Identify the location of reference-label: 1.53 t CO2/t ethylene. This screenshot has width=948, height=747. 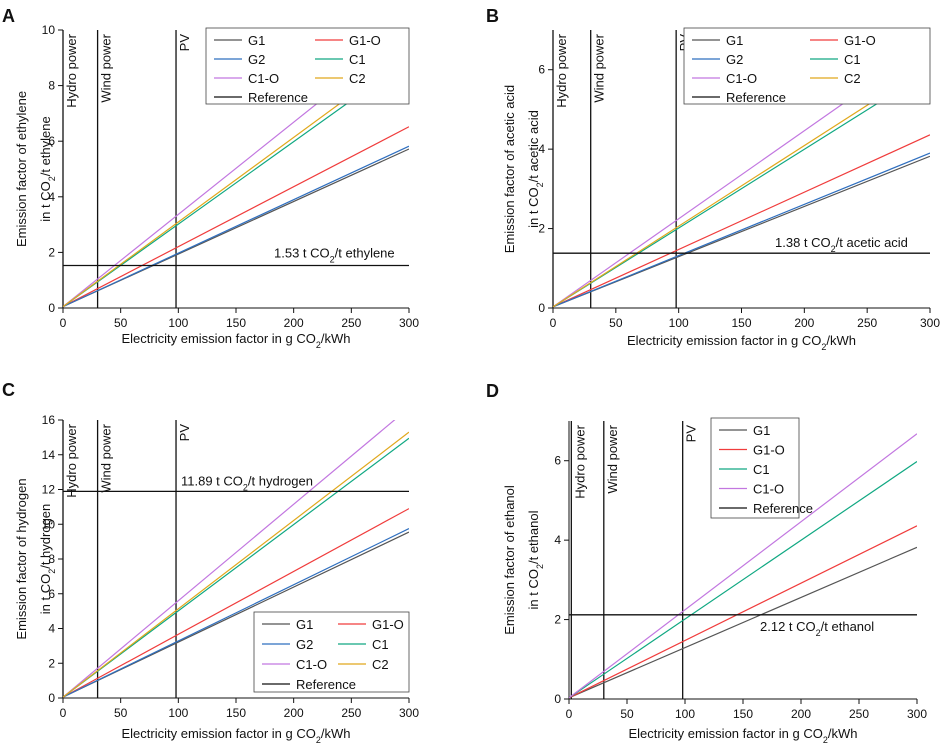
(334, 254).